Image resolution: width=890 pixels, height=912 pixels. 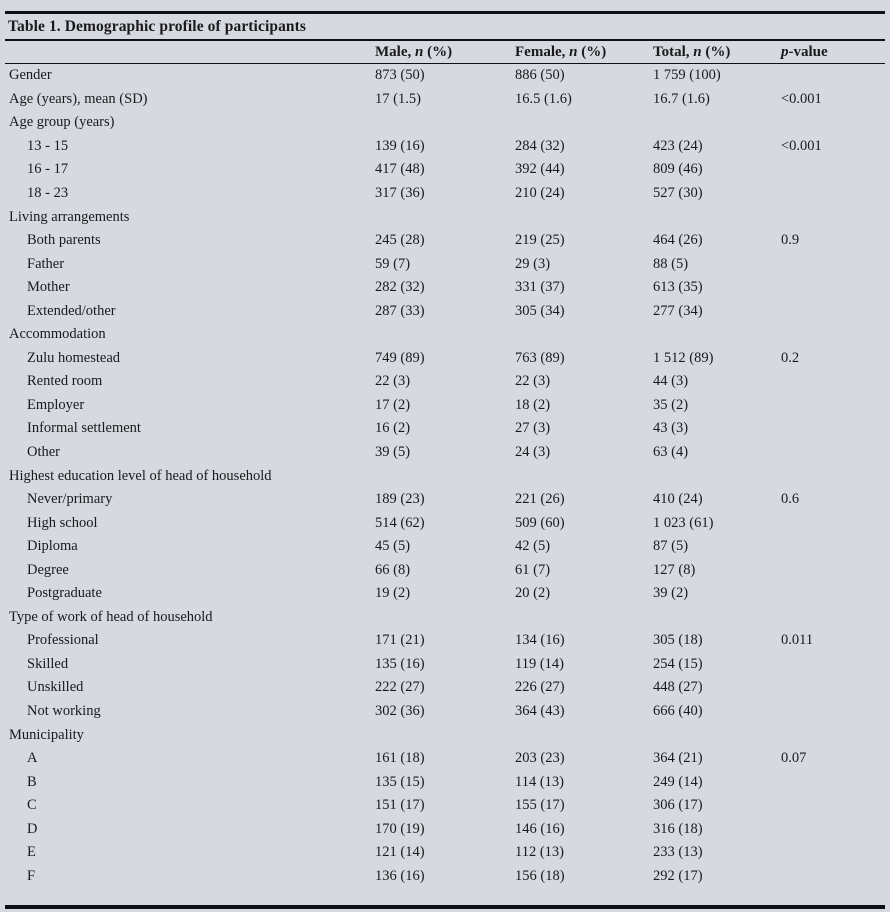 What do you see at coordinates (683, 522) in the screenshot?
I see `cell-total: 1 023 (61)` at bounding box center [683, 522].